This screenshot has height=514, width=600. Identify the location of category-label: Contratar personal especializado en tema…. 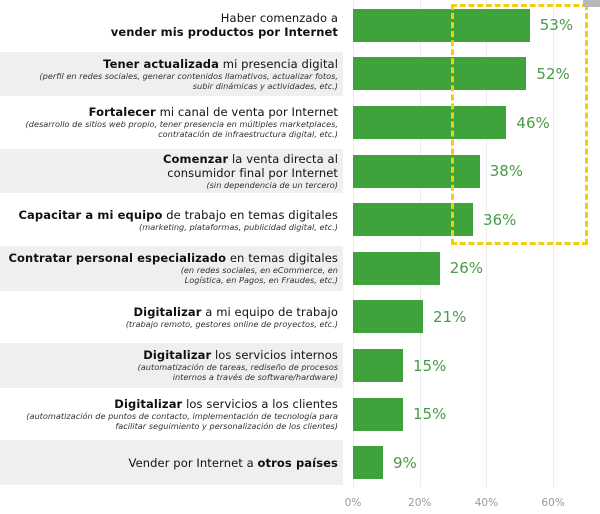
(169, 268).